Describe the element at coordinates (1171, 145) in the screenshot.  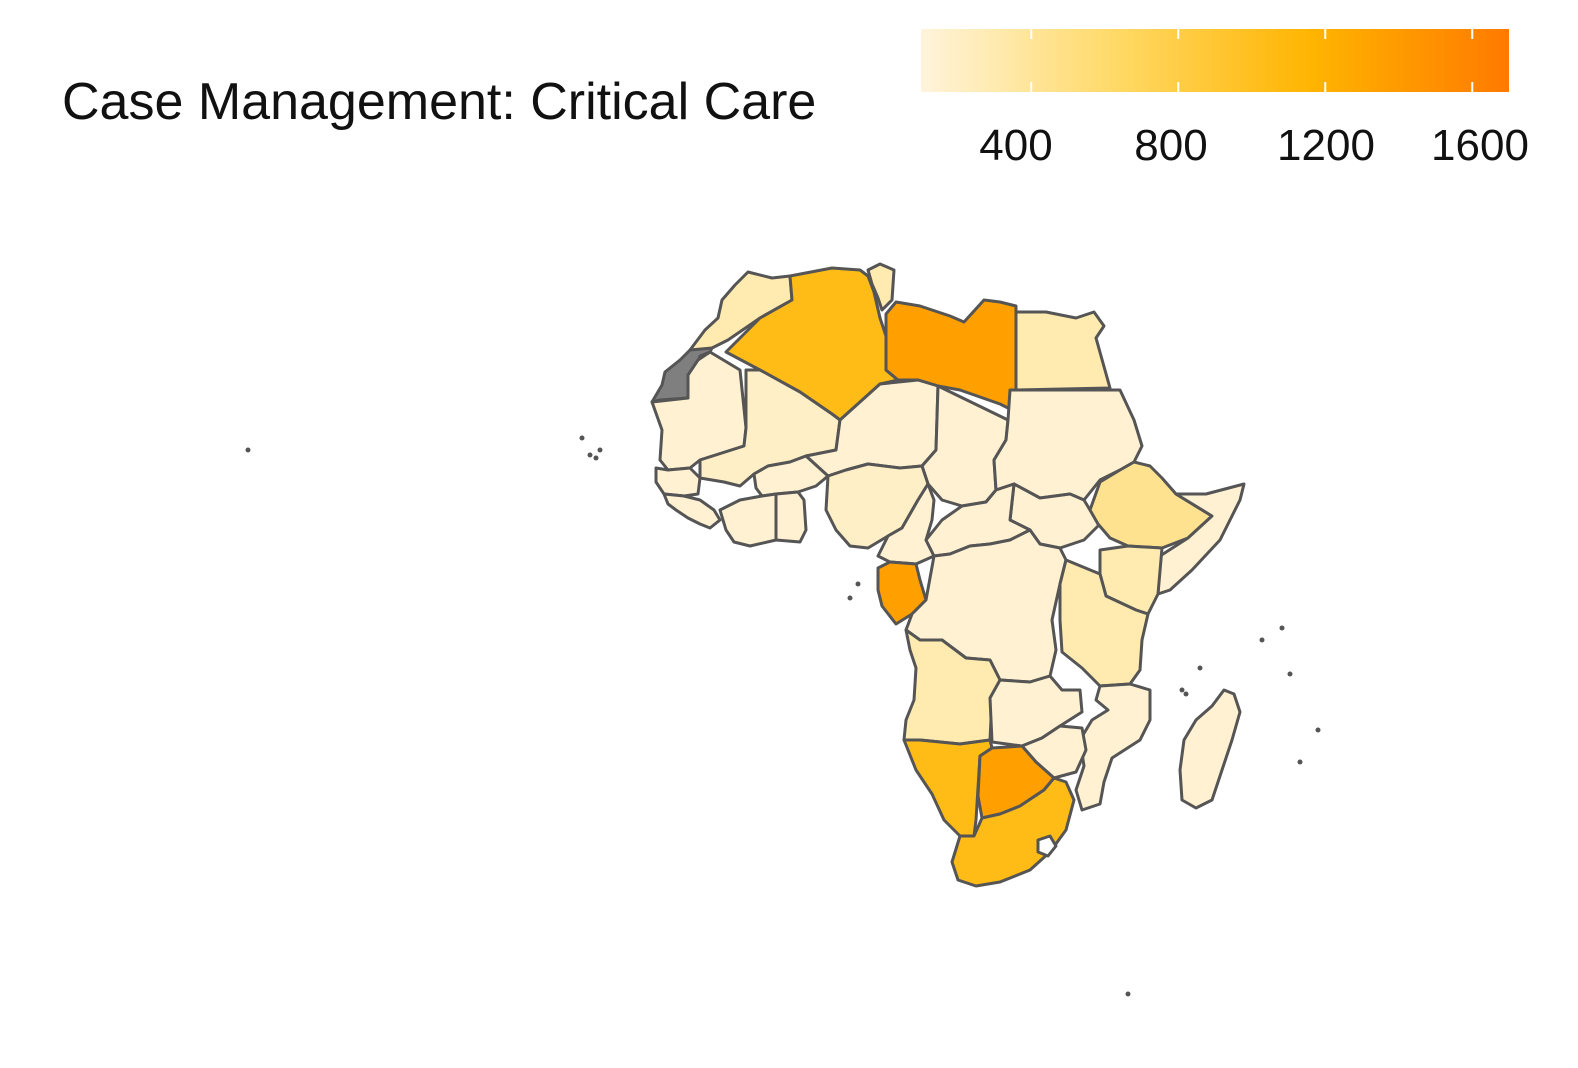
I see `legend-tick-label: 800` at that location.